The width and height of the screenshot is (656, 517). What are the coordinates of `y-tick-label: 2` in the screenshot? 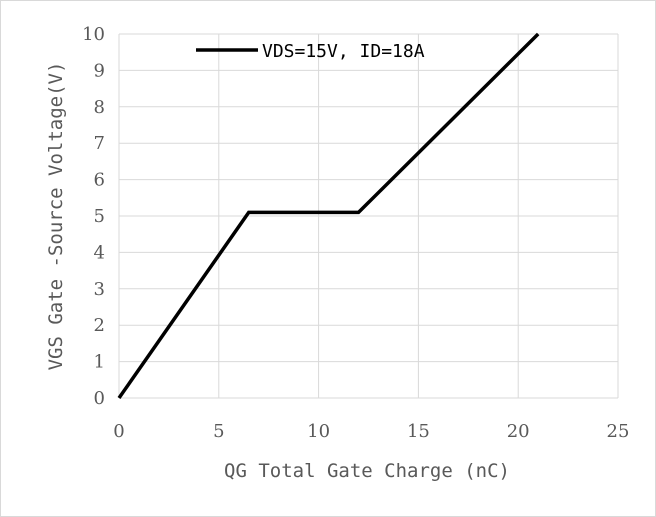 It's located at (99, 325).